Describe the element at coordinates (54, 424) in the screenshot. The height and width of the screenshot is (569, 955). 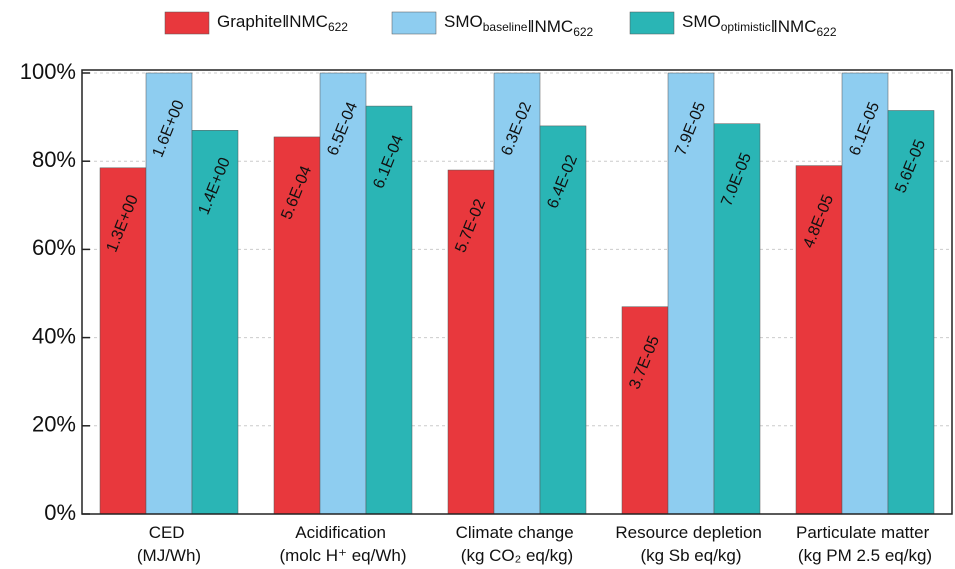
I see `y-tick-label: 20%` at that location.